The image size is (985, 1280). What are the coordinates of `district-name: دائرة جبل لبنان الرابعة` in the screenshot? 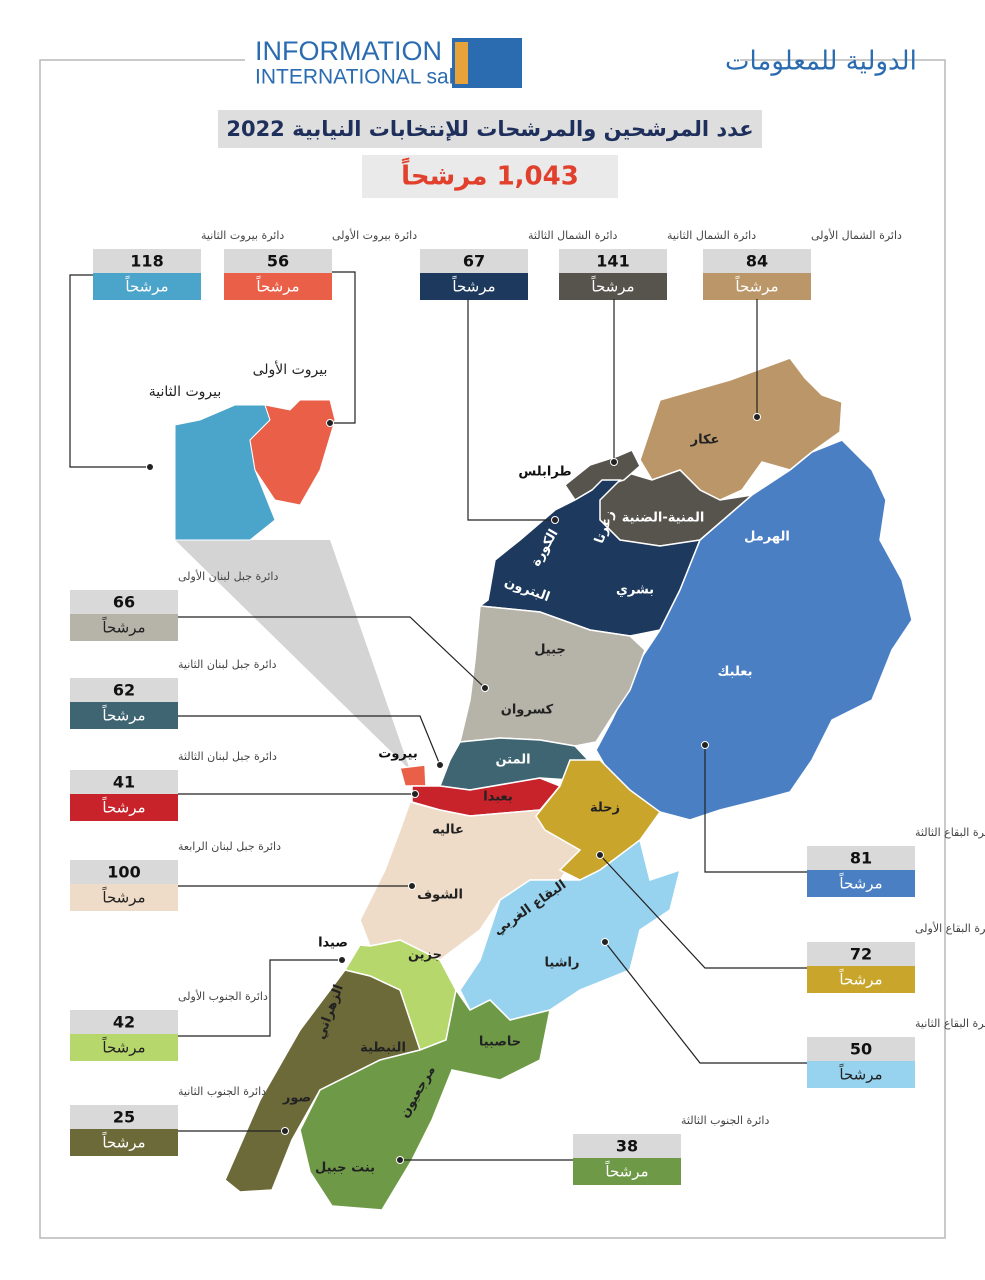 It's located at (229, 846).